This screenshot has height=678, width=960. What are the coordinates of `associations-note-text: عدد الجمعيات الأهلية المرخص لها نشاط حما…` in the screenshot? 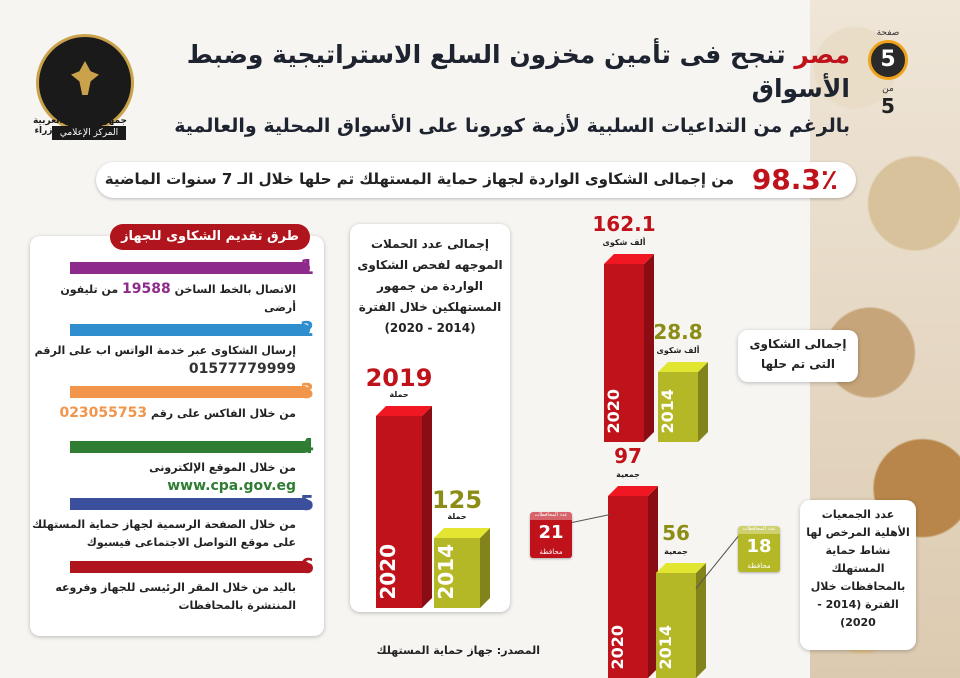 It's located at (858, 568).